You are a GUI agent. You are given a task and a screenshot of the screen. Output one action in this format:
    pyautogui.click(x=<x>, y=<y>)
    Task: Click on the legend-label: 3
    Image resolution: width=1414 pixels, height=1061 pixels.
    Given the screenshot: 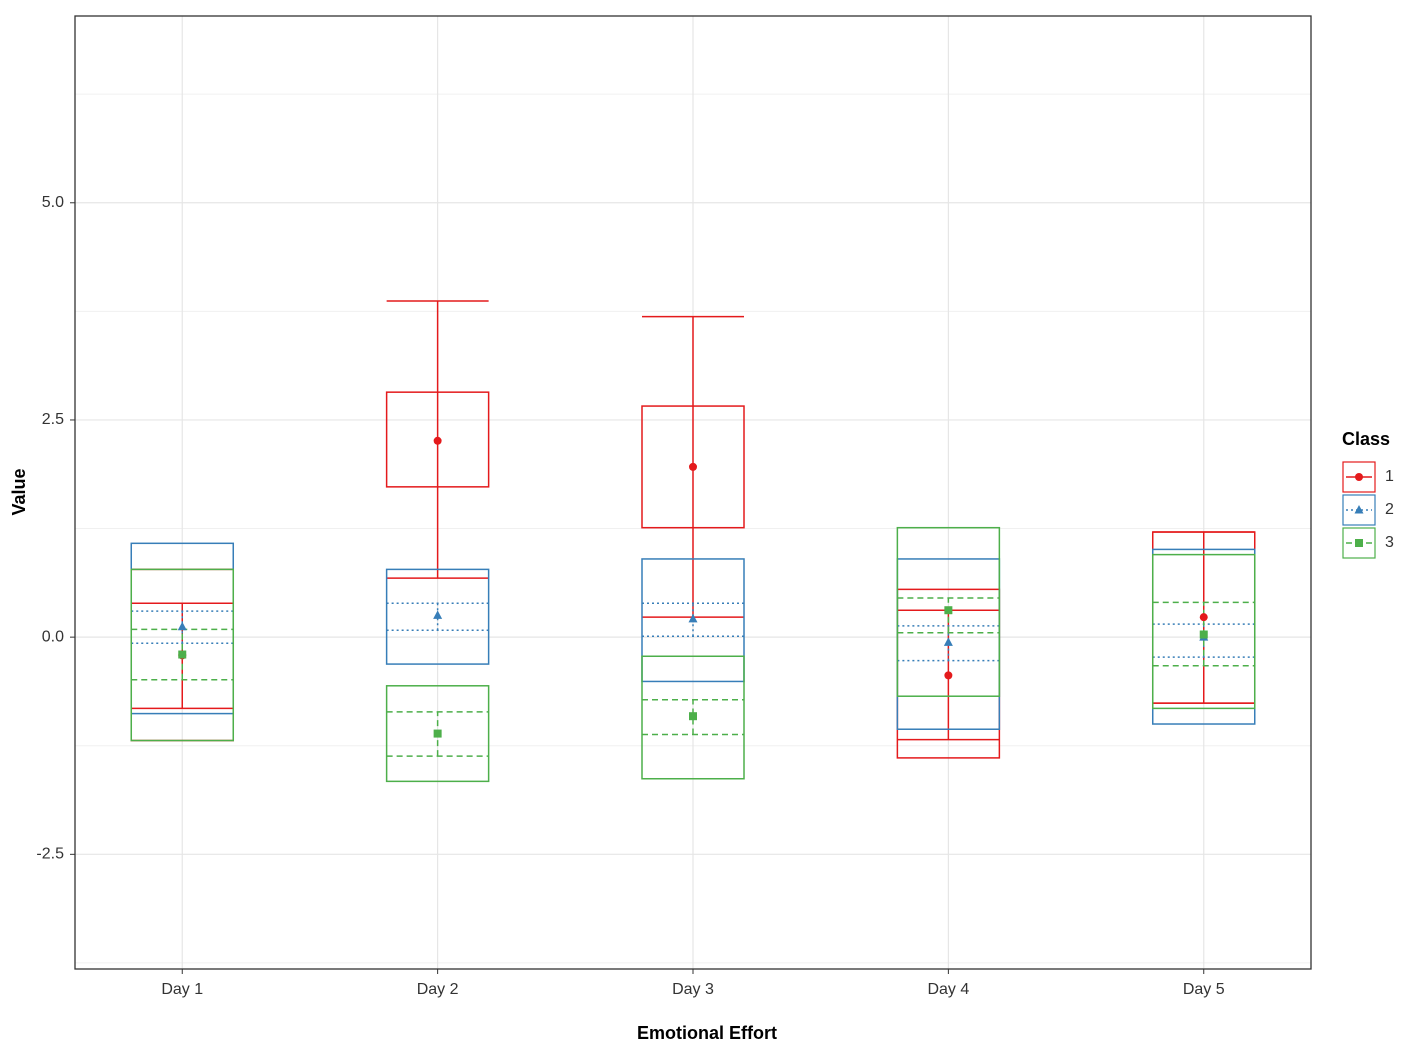 What is the action you would take?
    pyautogui.click(x=1389, y=542)
    